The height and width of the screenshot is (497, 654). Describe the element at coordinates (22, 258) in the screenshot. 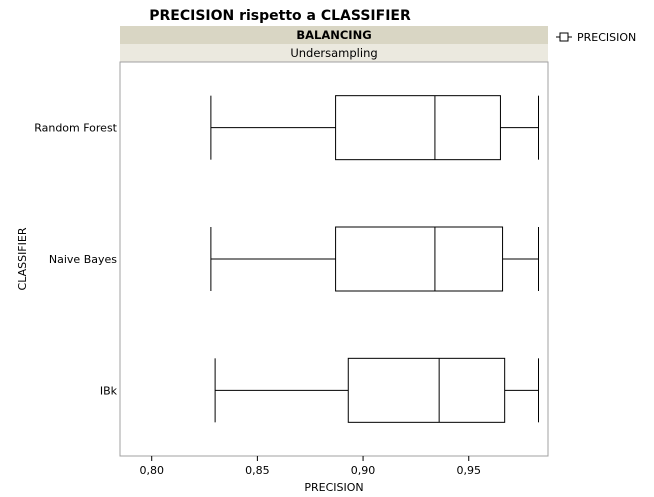

I see `y-axis-title: CLASSIFIER` at that location.